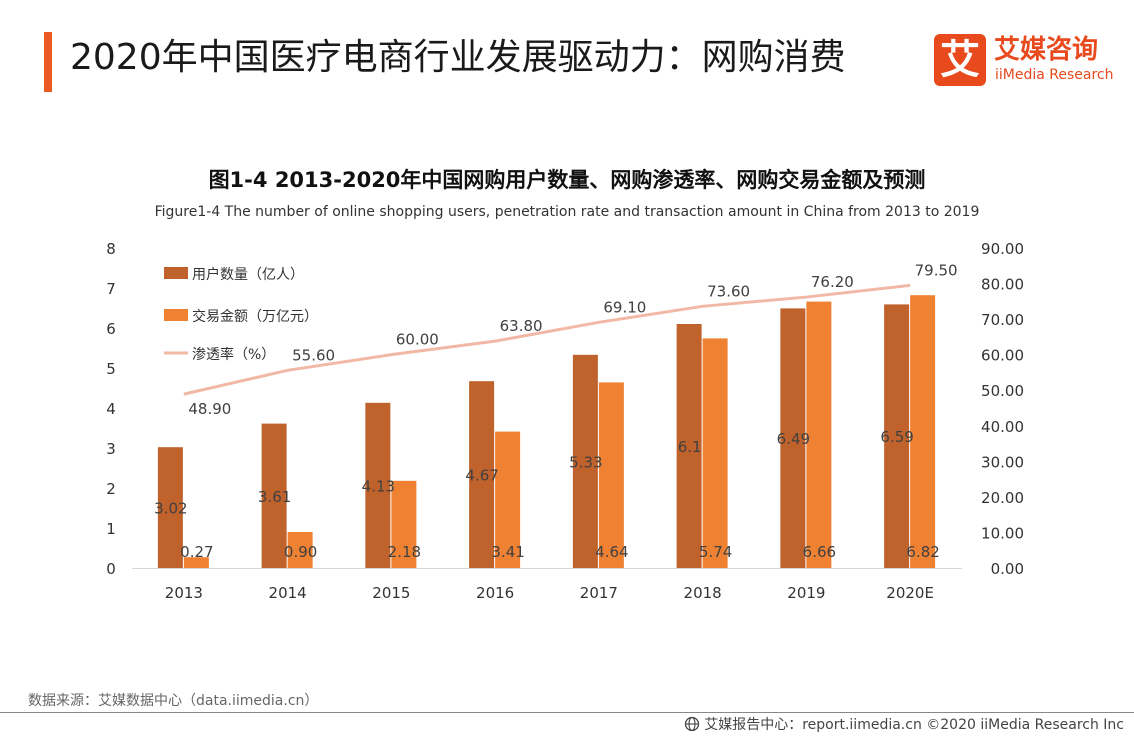 The height and width of the screenshot is (737, 1134). I want to click on data-label-penetration: 48.90, so click(209, 409).